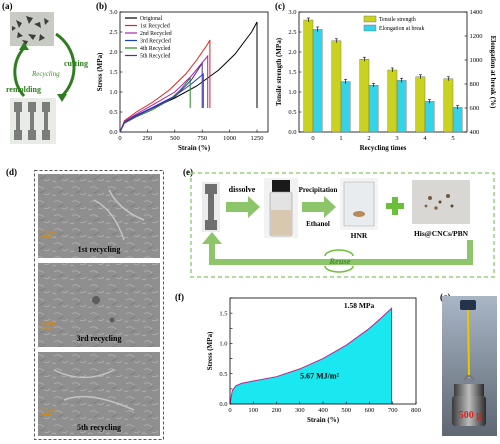  I want to click on y2-tick-label: 1400, so click(476, 12).